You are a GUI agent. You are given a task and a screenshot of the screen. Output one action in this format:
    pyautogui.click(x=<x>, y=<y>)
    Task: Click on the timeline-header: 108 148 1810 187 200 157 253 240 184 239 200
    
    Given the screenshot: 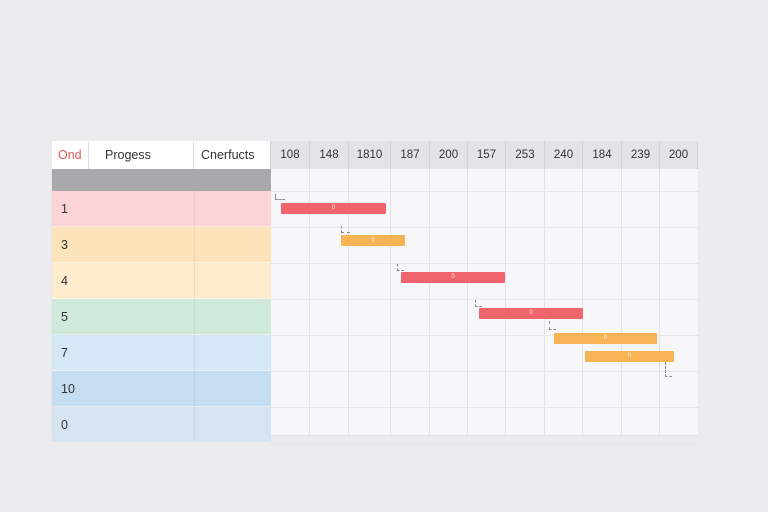 What is the action you would take?
    pyautogui.click(x=484, y=155)
    